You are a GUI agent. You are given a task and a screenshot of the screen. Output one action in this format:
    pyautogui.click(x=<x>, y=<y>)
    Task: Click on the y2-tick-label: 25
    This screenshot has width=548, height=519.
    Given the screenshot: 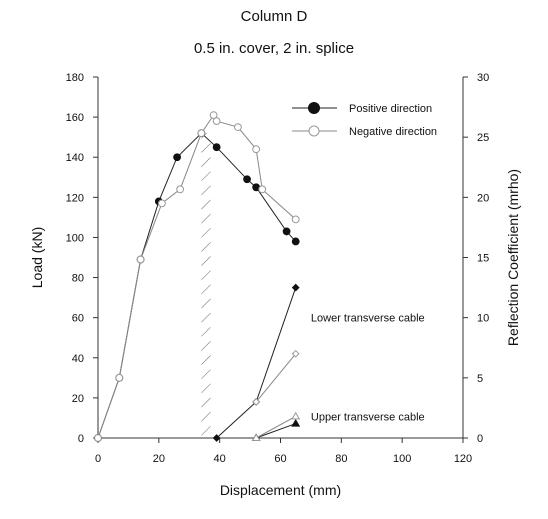 What is the action you would take?
    pyautogui.click(x=483, y=138)
    